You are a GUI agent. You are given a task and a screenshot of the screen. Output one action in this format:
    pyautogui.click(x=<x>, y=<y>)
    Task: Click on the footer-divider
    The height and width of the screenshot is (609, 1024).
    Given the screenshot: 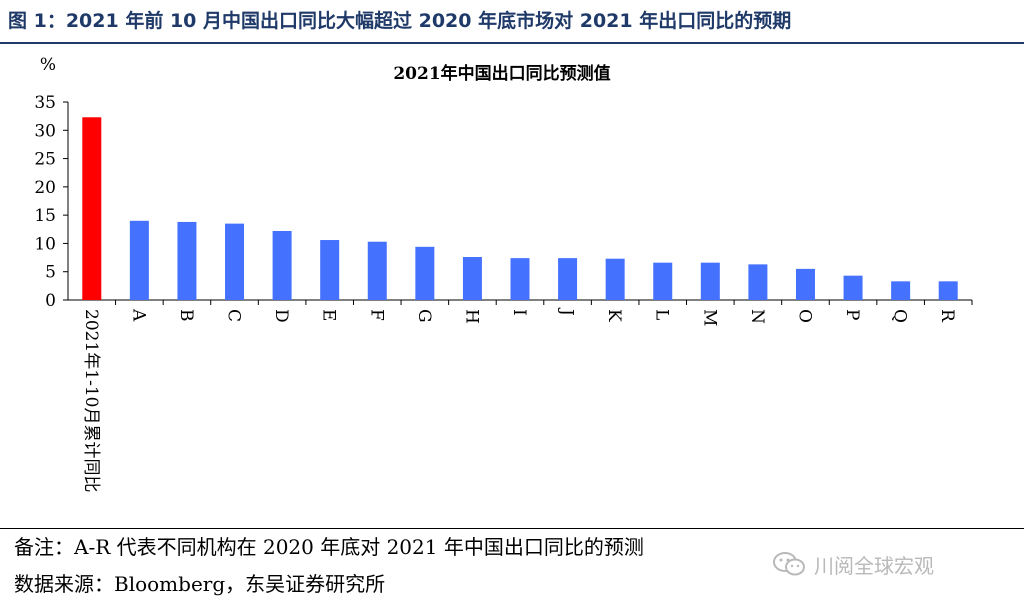 What is the action you would take?
    pyautogui.click(x=512, y=528)
    